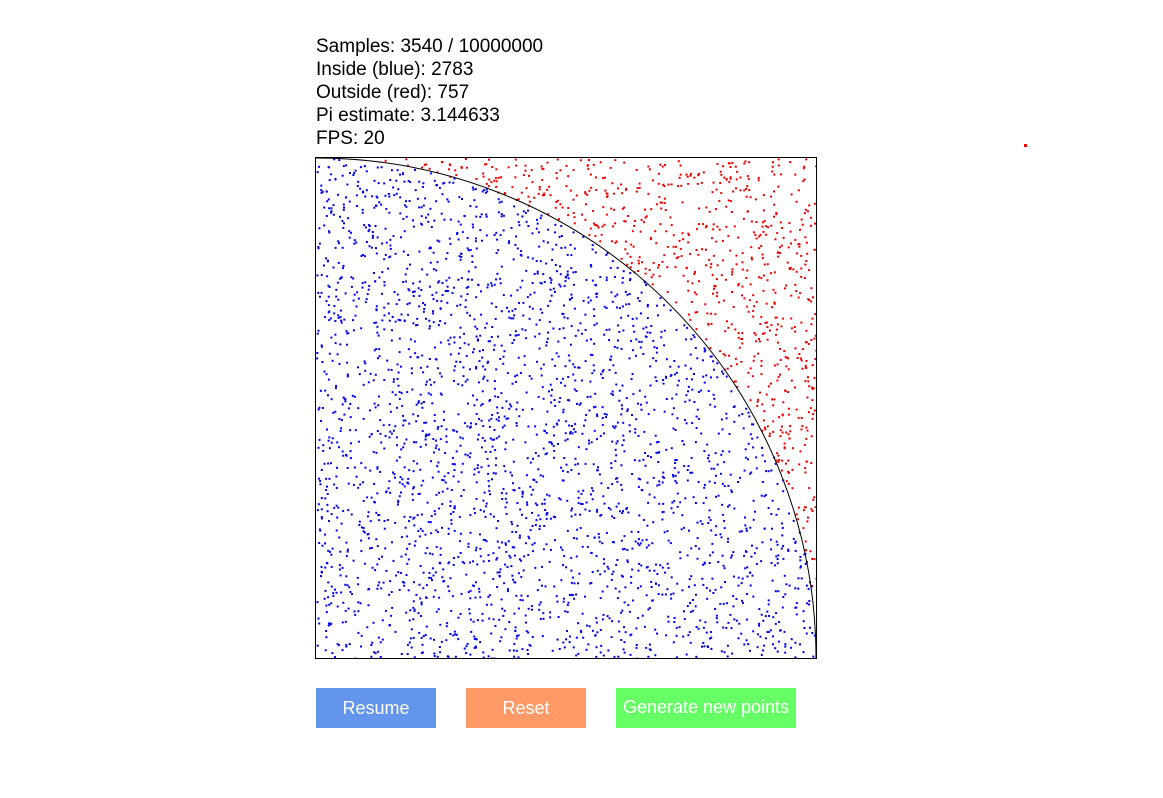 This screenshot has height=798, width=1163. Describe the element at coordinates (376, 708) in the screenshot. I see `resume-button: Resume` at that location.